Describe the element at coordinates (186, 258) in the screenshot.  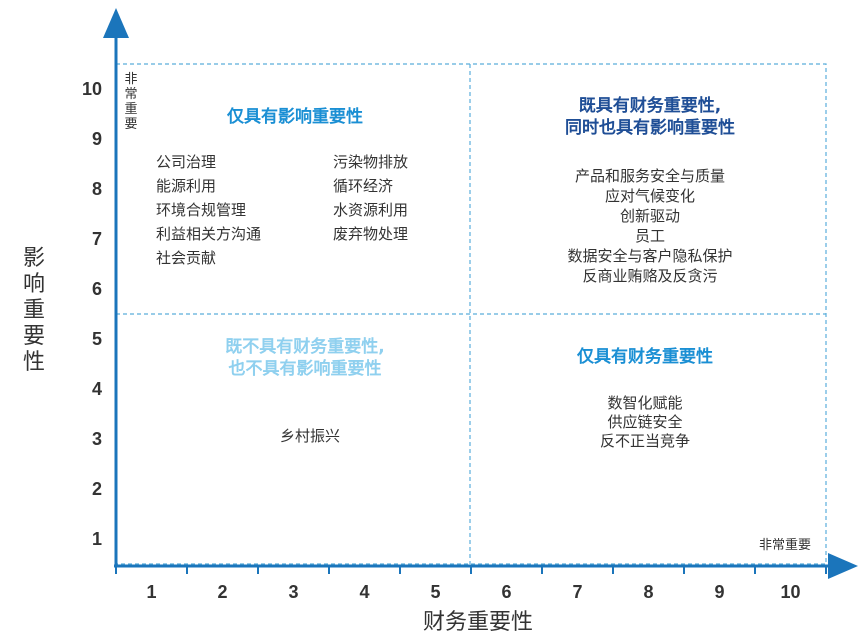
I see `list-item: 社会贡献` at that location.